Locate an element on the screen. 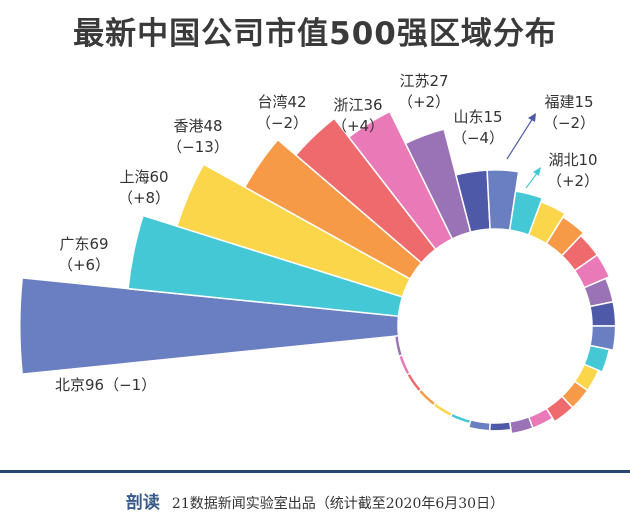 The image size is (630, 532). label-taiwan: 台湾42 is located at coordinates (281, 102).